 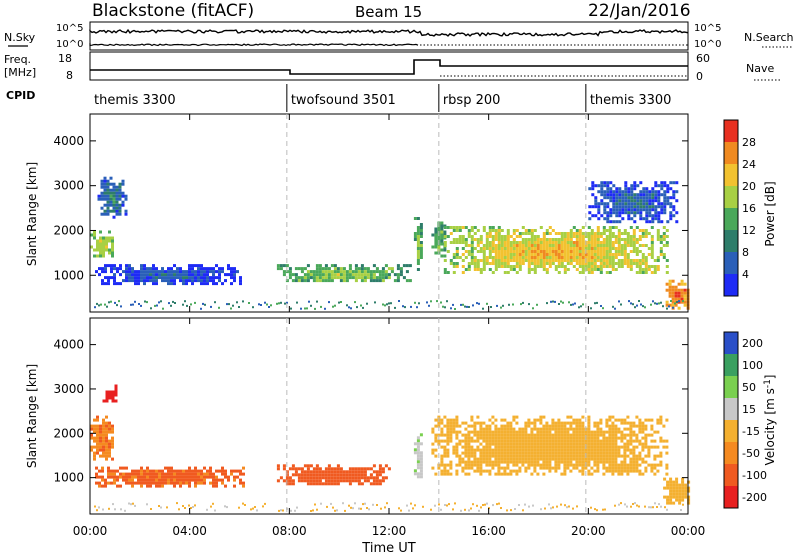 What do you see at coordinates (135, 100) in the screenshot?
I see `cpid-segment-label: themis 3300` at bounding box center [135, 100].